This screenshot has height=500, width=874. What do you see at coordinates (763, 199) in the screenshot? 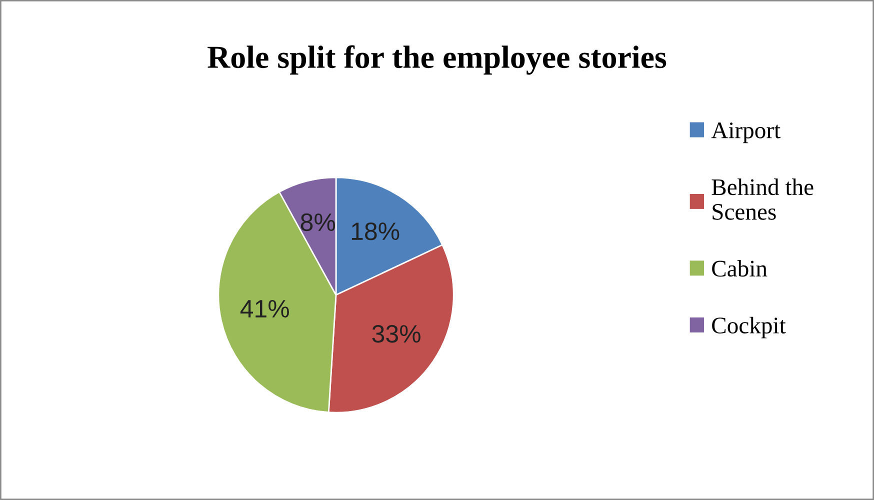
I see `legend-label: Behind the Scenes` at bounding box center [763, 199].